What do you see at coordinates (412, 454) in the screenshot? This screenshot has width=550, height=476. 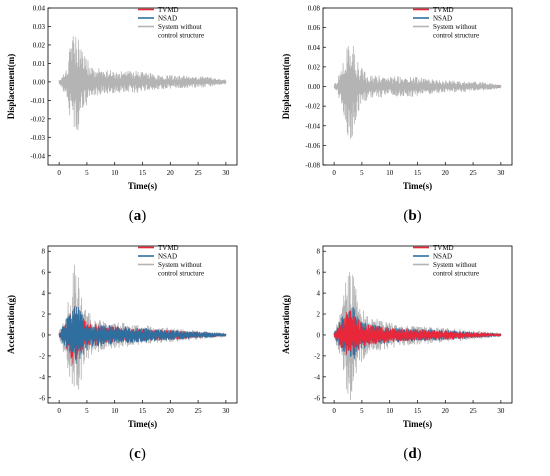 I see `caption-d: (d)` at bounding box center [412, 454].